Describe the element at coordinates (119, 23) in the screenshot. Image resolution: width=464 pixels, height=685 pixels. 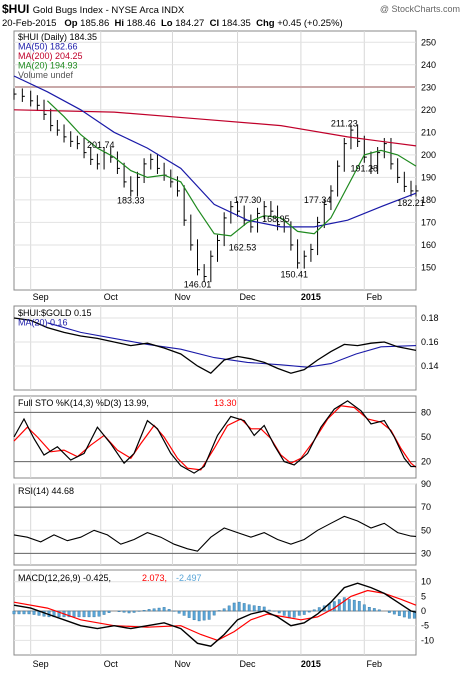
I see `hi-label: Hi` at that location.